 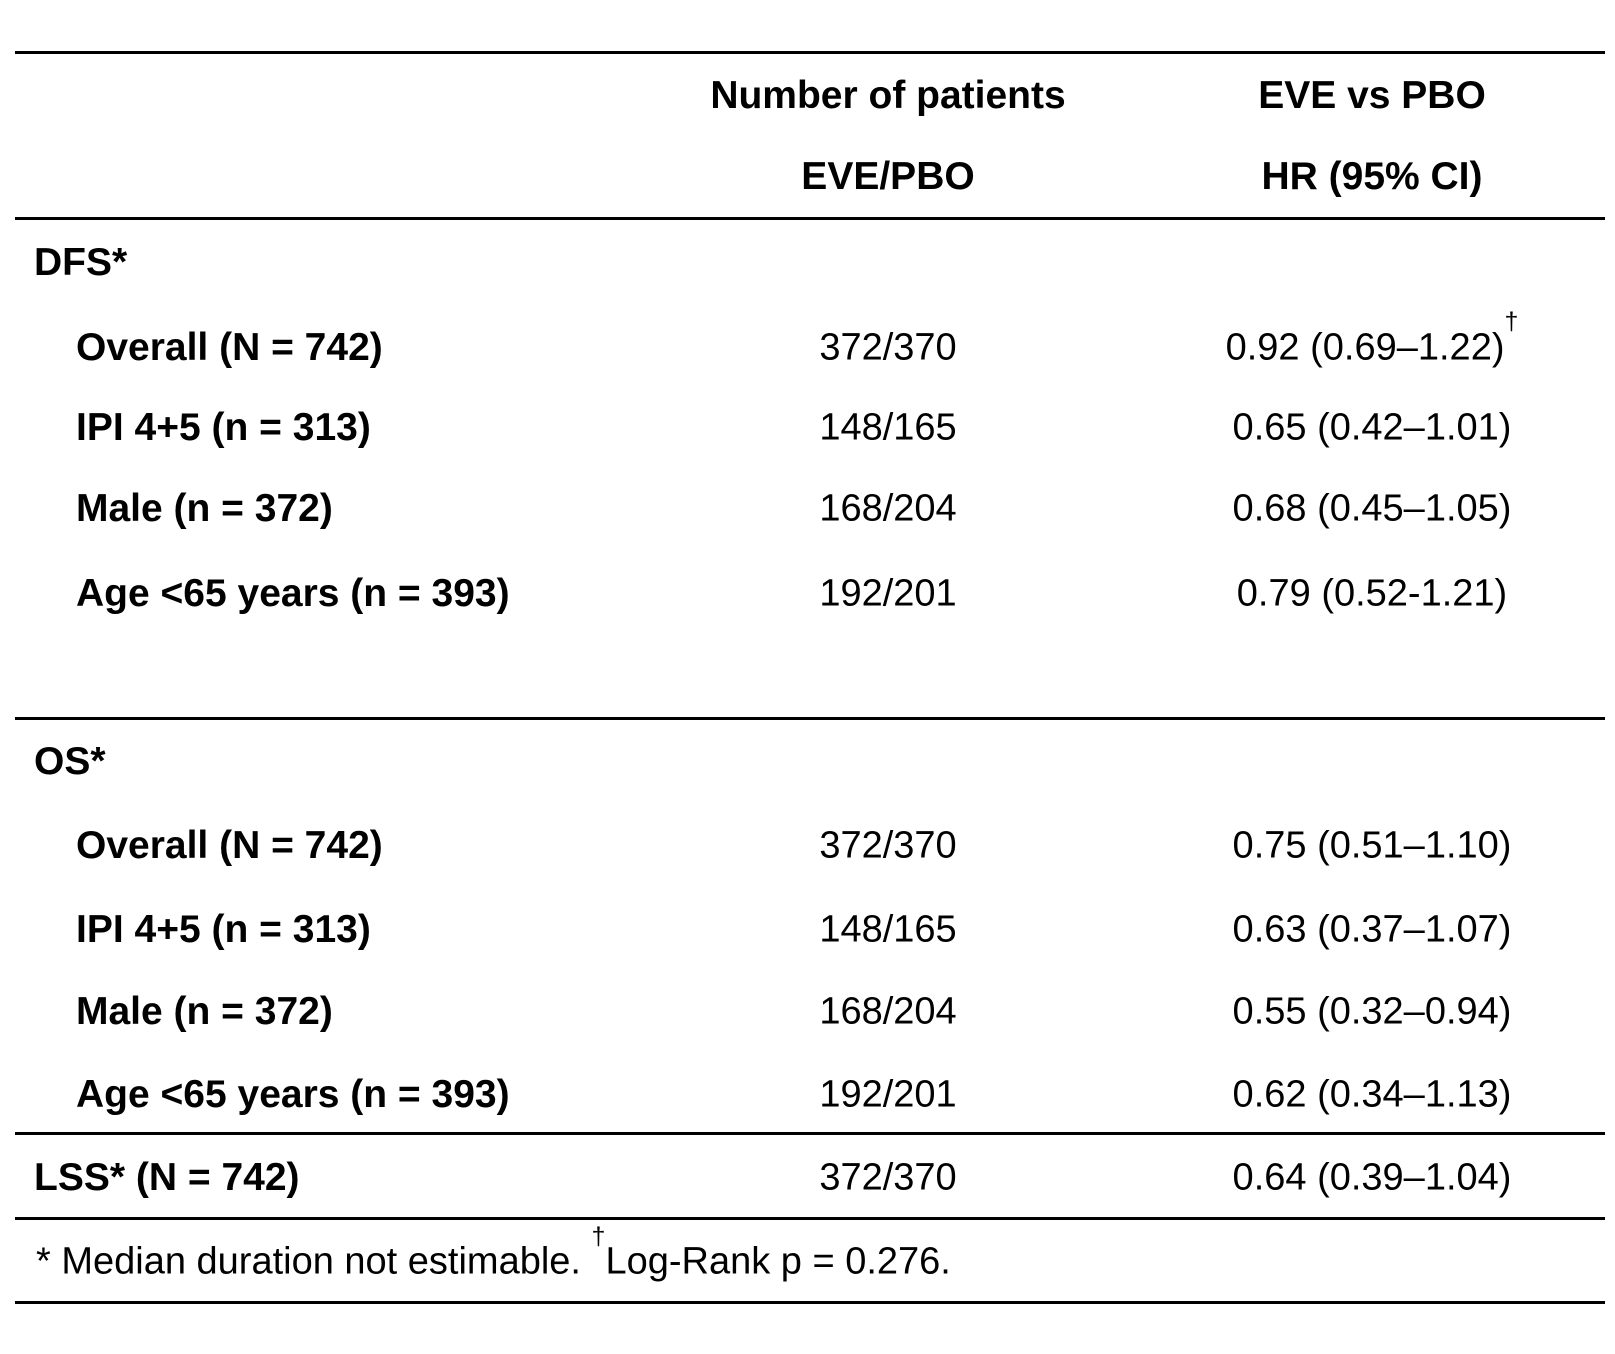 What do you see at coordinates (1372, 1177) in the screenshot?
I see `hr-value: 0.64 (0.39–1.04)` at bounding box center [1372, 1177].